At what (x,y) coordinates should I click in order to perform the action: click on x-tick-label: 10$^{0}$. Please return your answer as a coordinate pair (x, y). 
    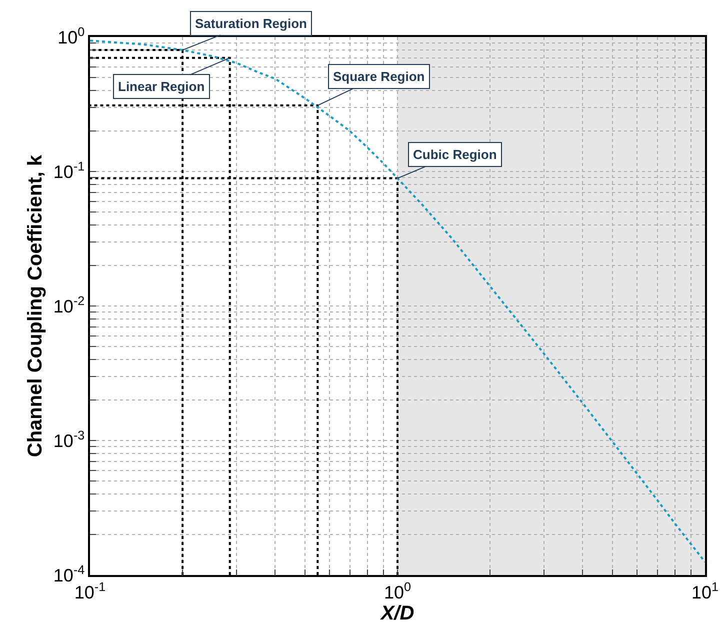
    Looking at the image, I should click on (398, 591).